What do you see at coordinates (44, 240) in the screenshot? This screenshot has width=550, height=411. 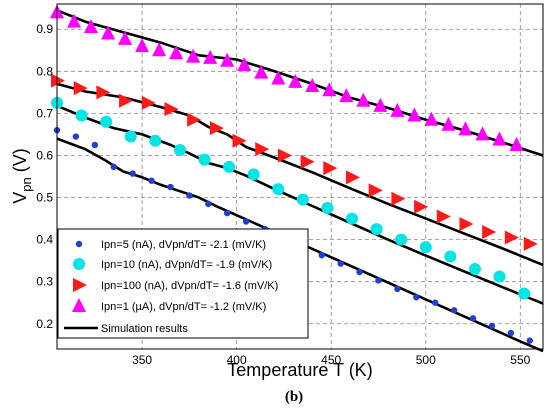 I see `y-tick-label: 0.4` at bounding box center [44, 240].